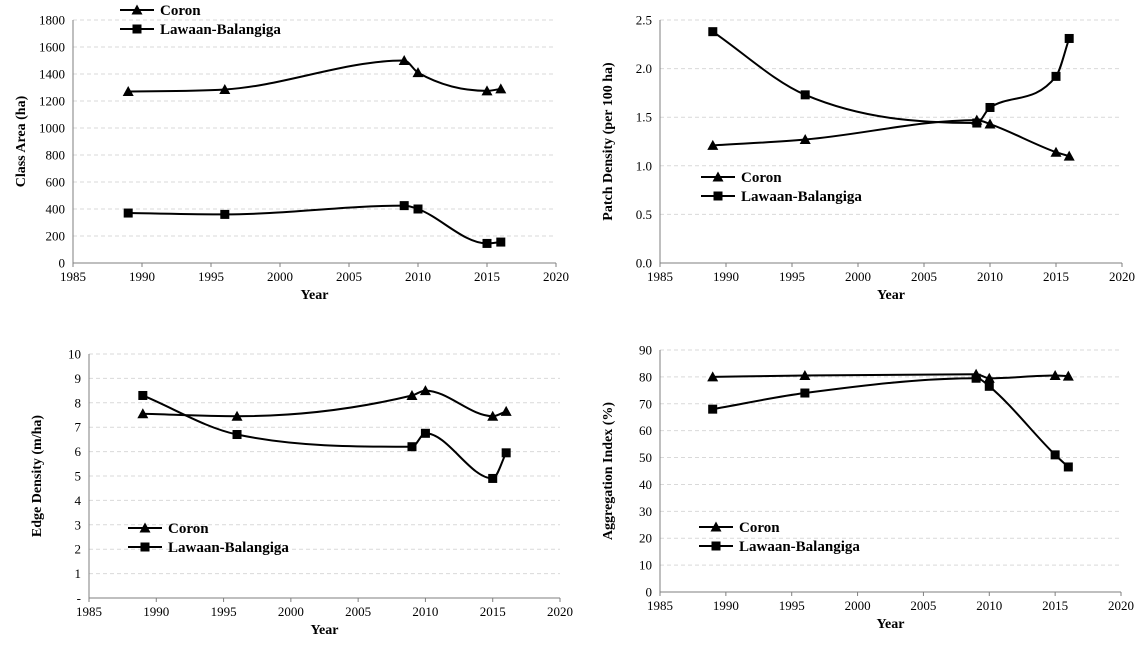 This screenshot has height=645, width=1142. Describe the element at coordinates (56, 182) in the screenshot. I see `y-tick-label: 600` at that location.